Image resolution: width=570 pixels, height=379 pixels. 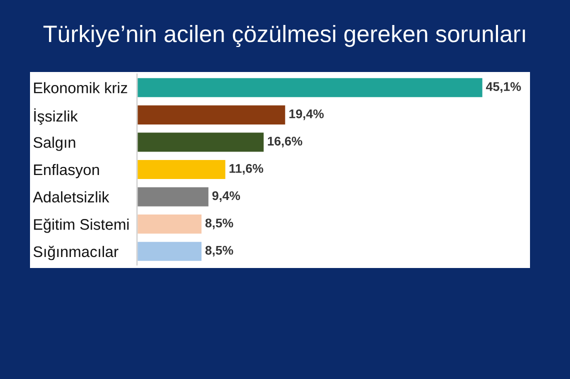 I want to click on data-label: 16,6%, so click(x=285, y=142).